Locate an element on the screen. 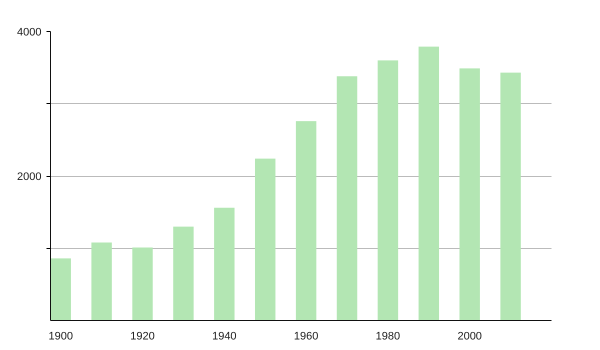 The width and height of the screenshot is (600, 350). x-tick-label: 1920 is located at coordinates (142, 336).